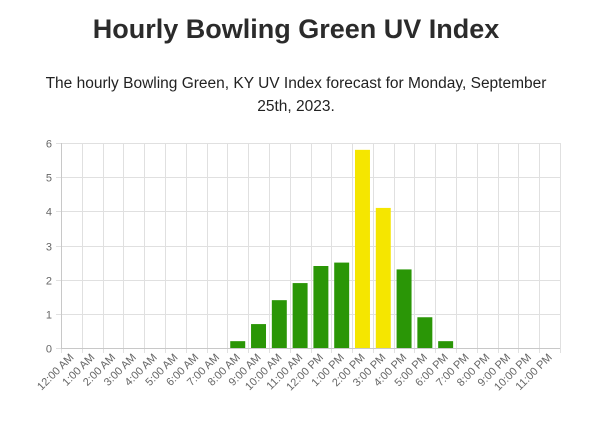 The image size is (592, 425). What do you see at coordinates (296, 29) in the screenshot?
I see `page-title: Hourly Bowling Green UV Index` at bounding box center [296, 29].